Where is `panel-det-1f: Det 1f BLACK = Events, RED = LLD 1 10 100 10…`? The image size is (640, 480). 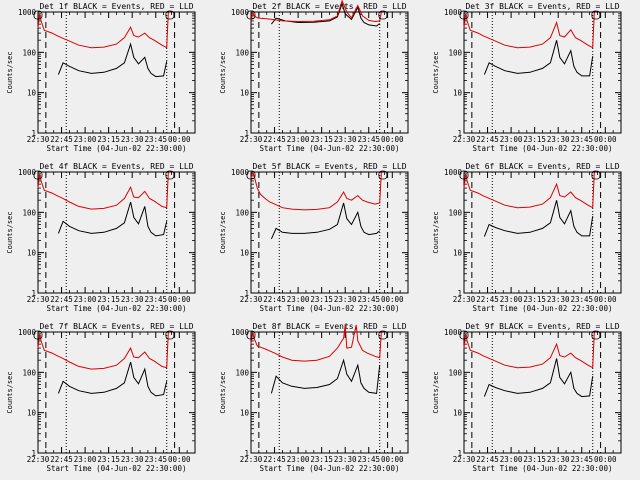
panel-det-1f: Det 1f BLACK = Events, RED = LLD 1 10 100 10… is located at coordinates (101, 77).